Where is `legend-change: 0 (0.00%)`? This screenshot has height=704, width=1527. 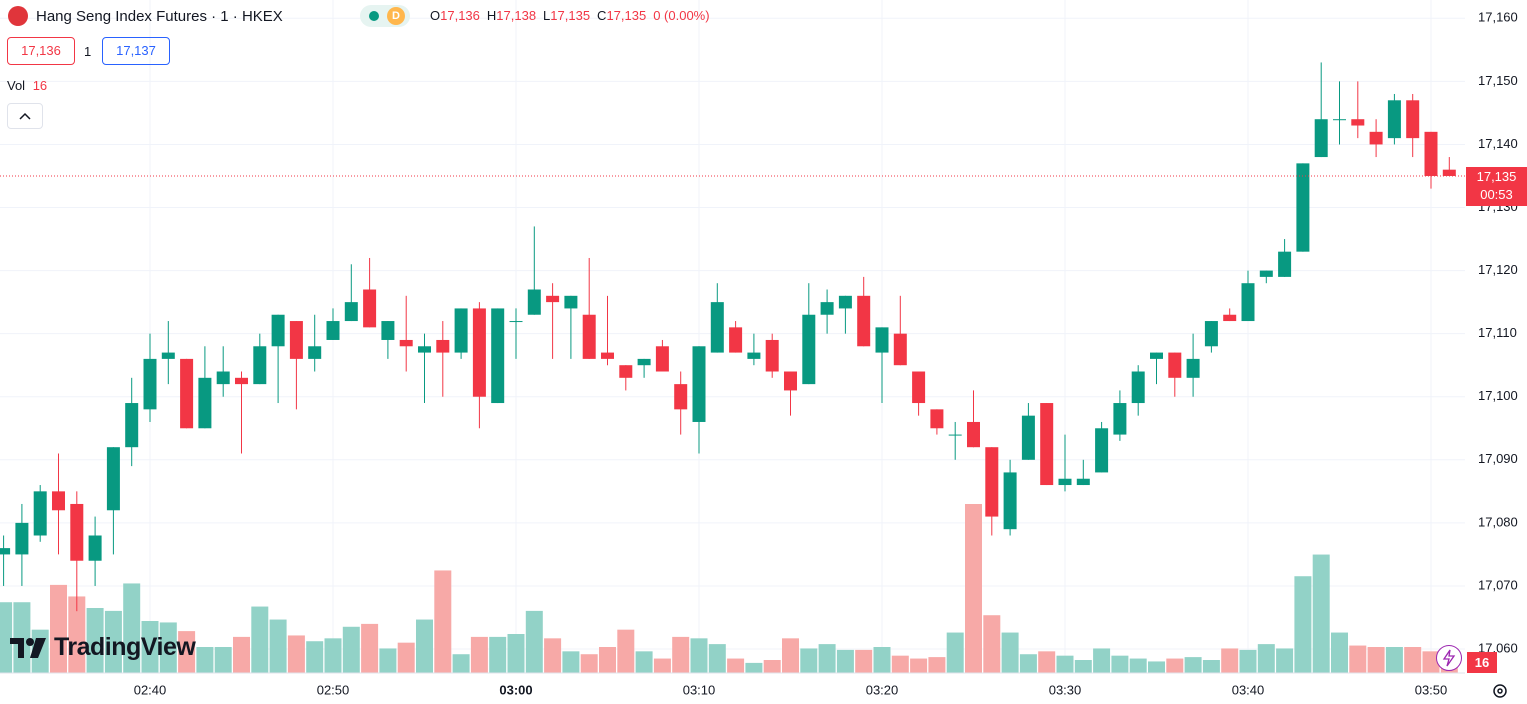 legend-change: 0 (0.00%) is located at coordinates (681, 15).